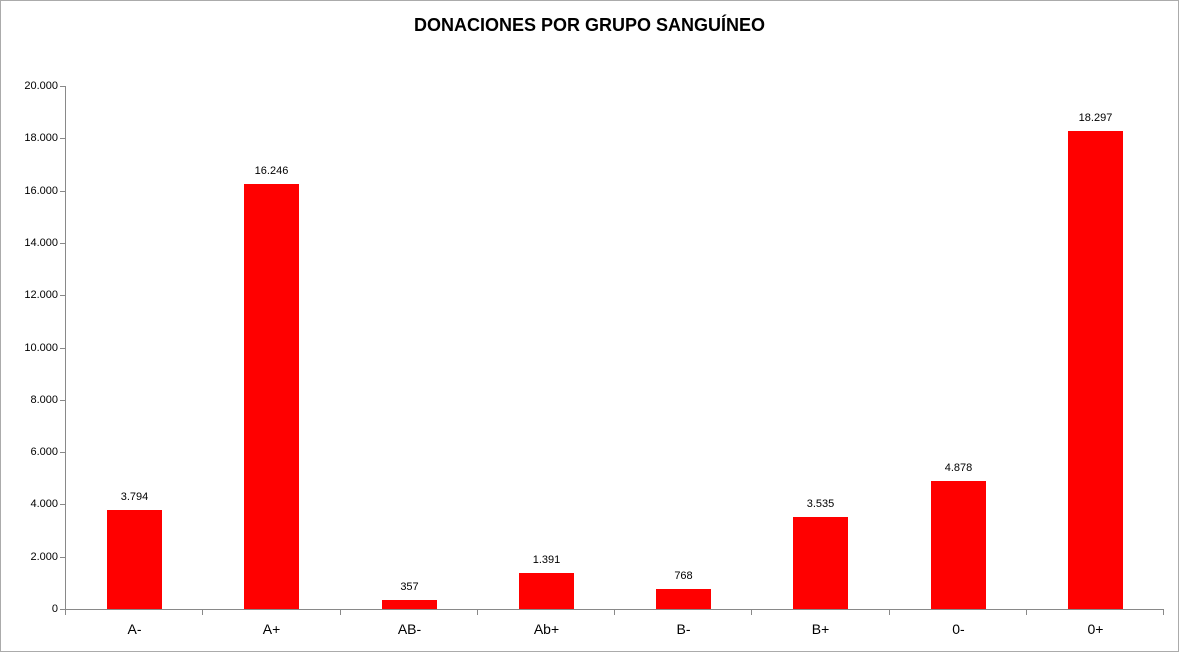 This screenshot has height=652, width=1179. I want to click on bar-value-label: 768, so click(683, 576).